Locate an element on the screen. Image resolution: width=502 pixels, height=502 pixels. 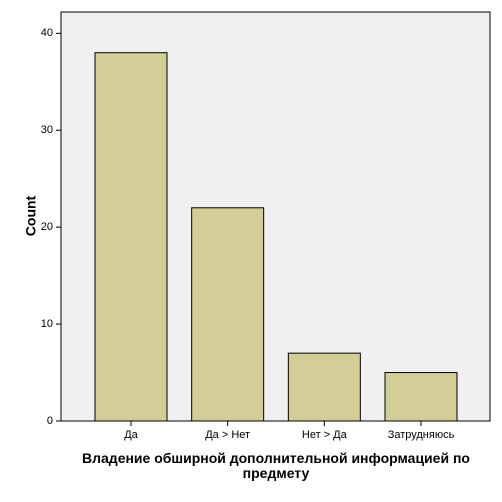
x-tick-label: Нет > Да is located at coordinates (325, 435).